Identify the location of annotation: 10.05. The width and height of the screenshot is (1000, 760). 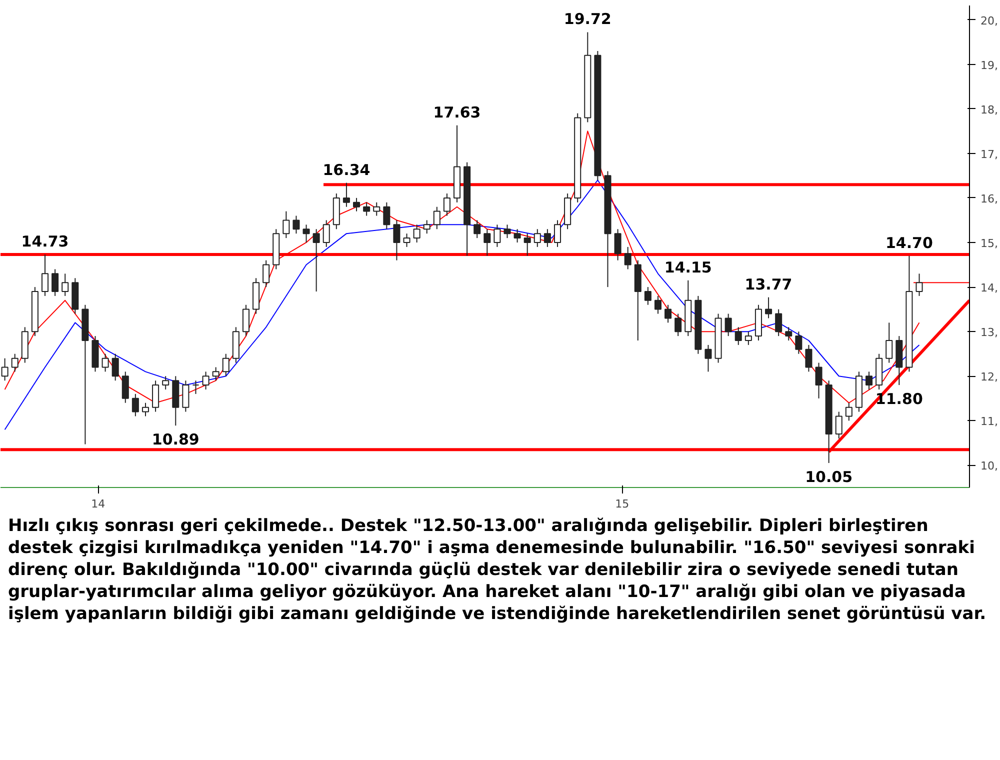
(829, 477).